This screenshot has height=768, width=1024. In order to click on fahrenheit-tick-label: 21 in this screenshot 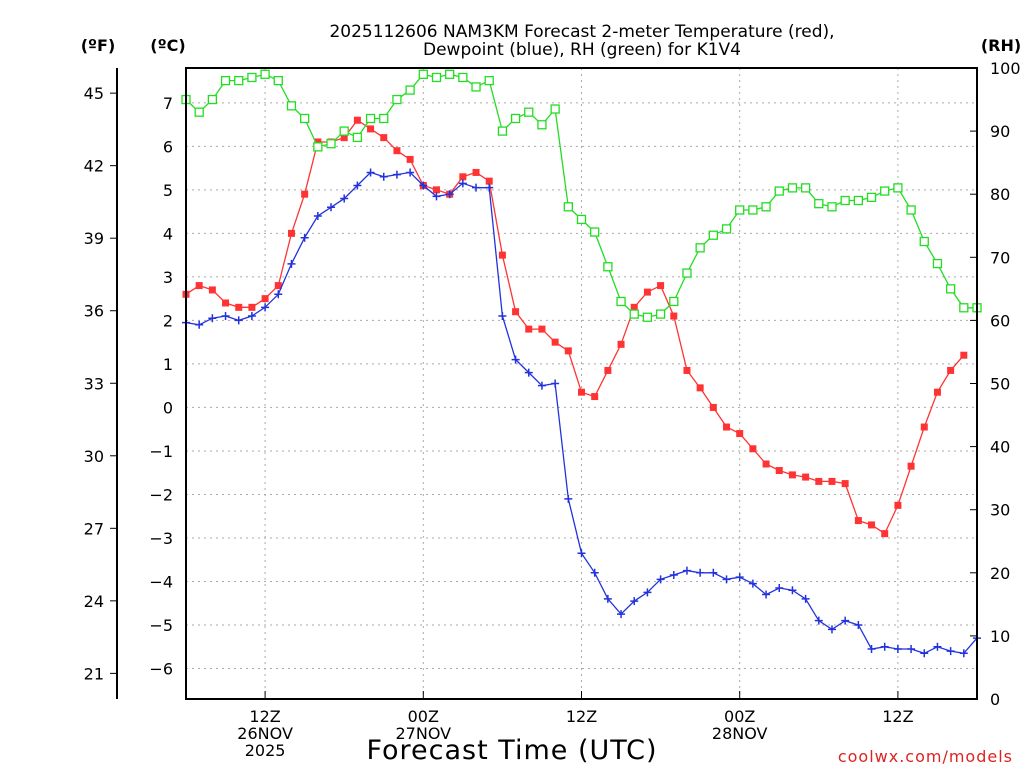, I will do `click(94, 673)`.